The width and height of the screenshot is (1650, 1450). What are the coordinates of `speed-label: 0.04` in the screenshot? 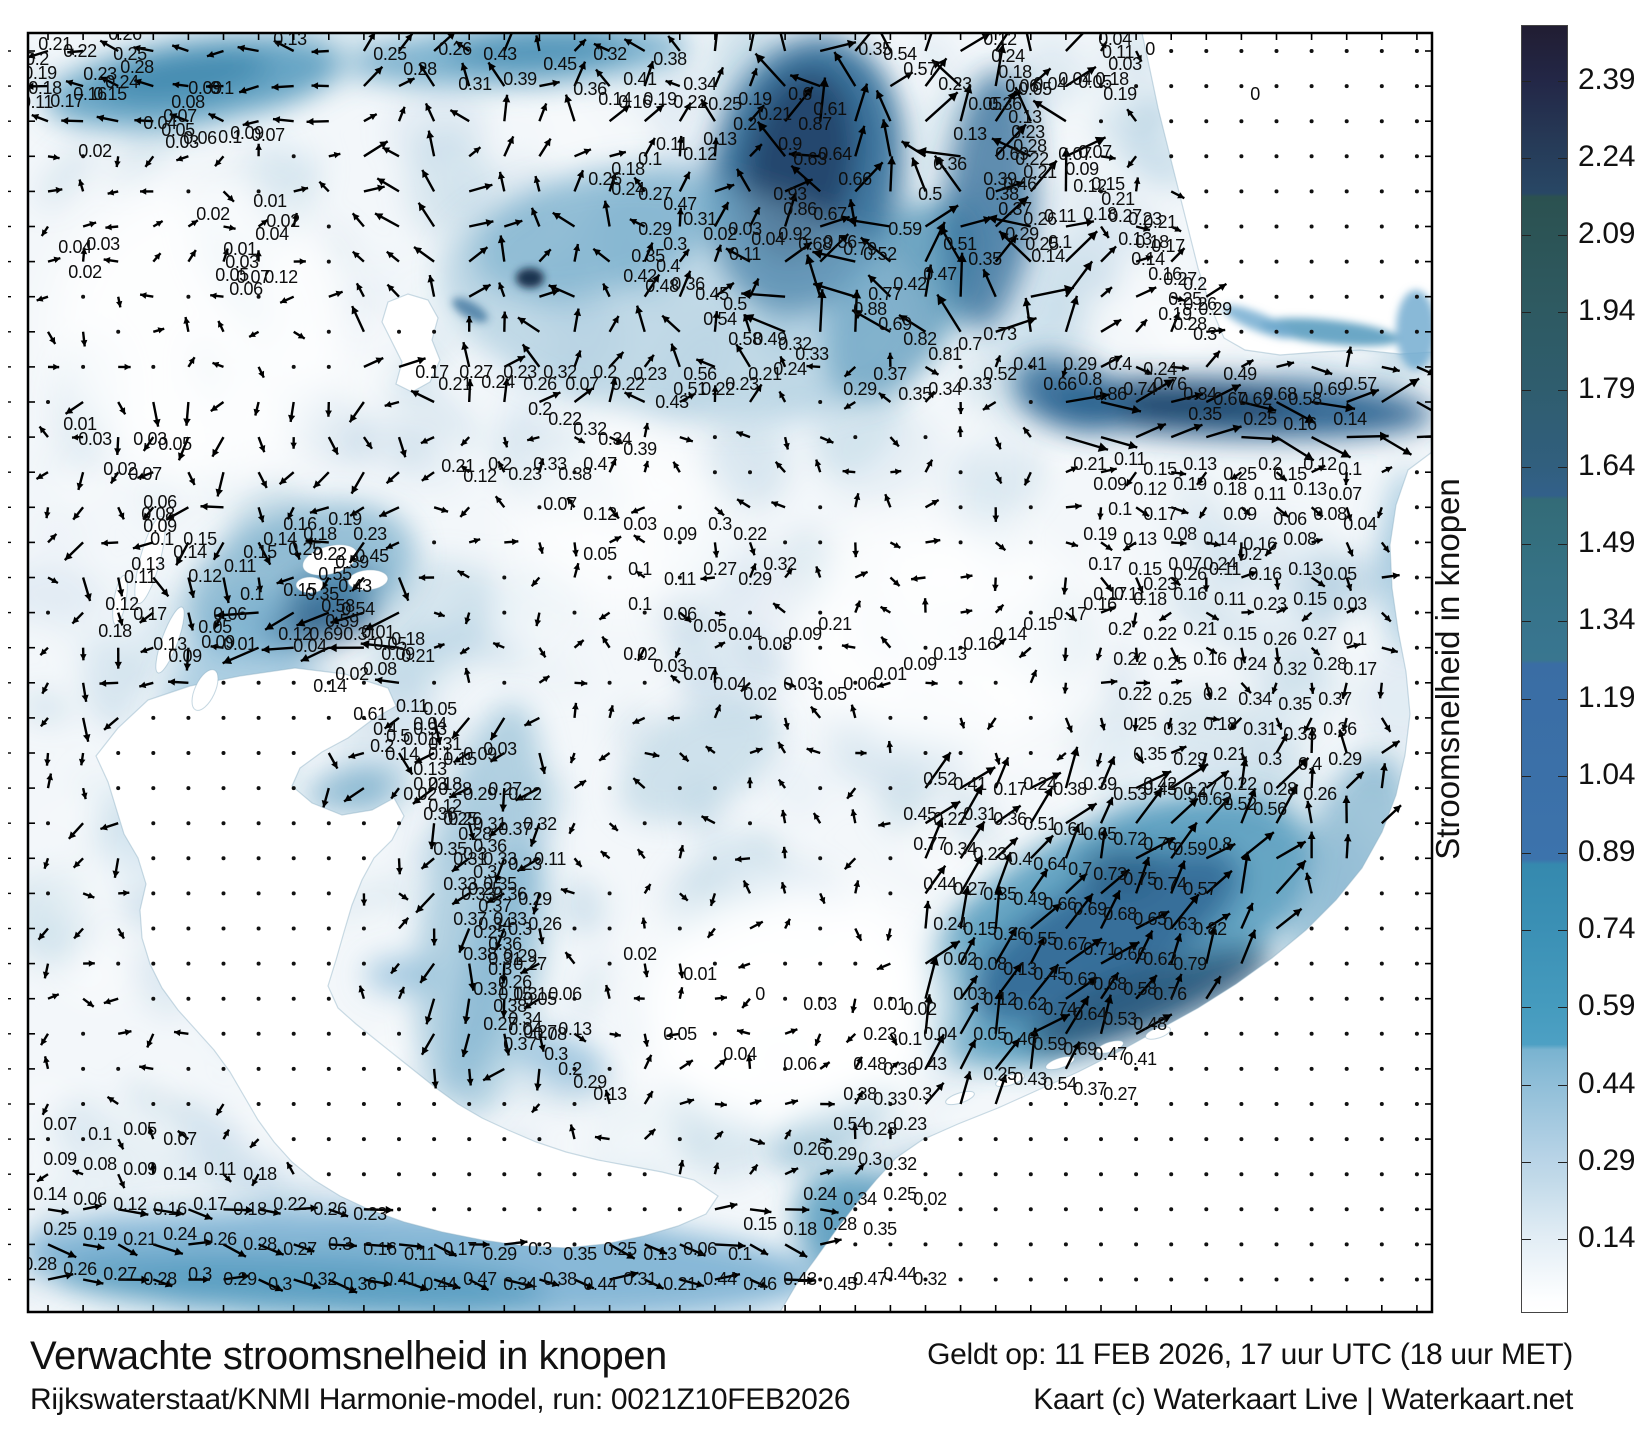 It's located at (272, 234).